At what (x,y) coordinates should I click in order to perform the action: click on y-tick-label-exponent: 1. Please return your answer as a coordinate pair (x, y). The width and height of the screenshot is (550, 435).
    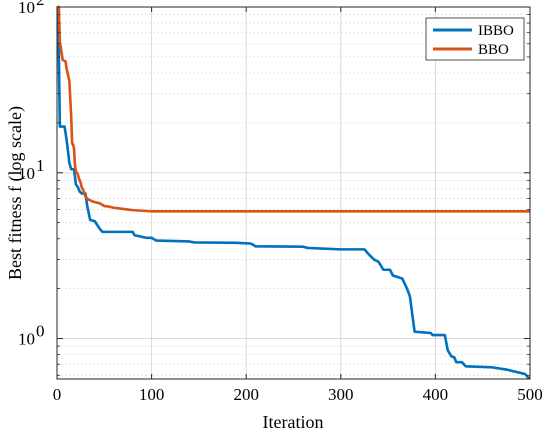
    Looking at the image, I should click on (40, 165).